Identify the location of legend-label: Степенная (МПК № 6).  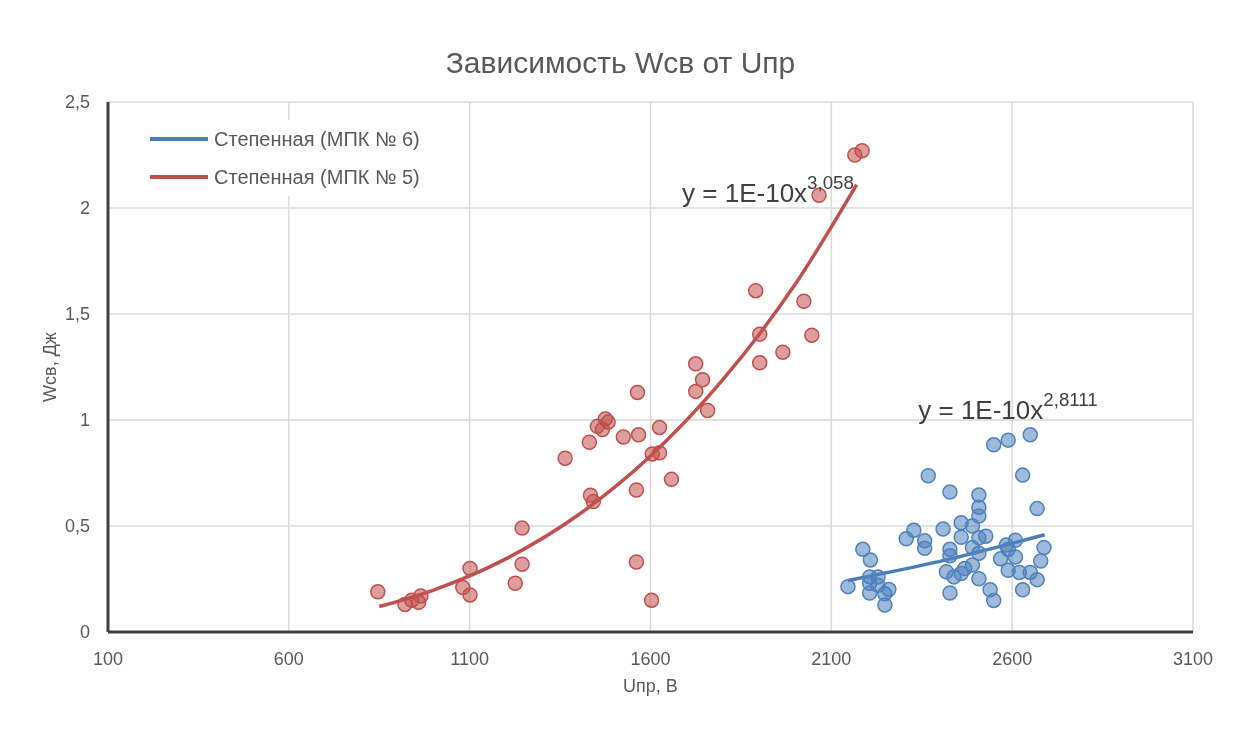
(317, 139).